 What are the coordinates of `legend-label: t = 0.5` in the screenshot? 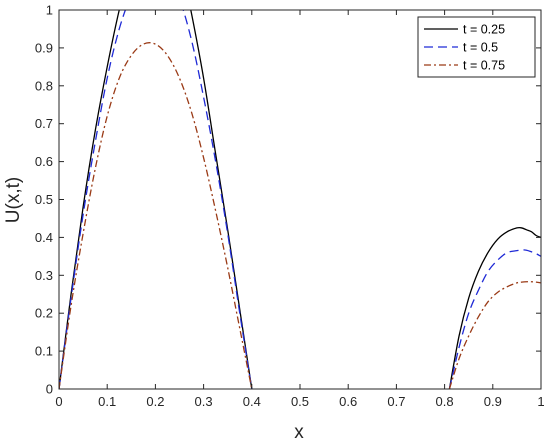 It's located at (480, 48).